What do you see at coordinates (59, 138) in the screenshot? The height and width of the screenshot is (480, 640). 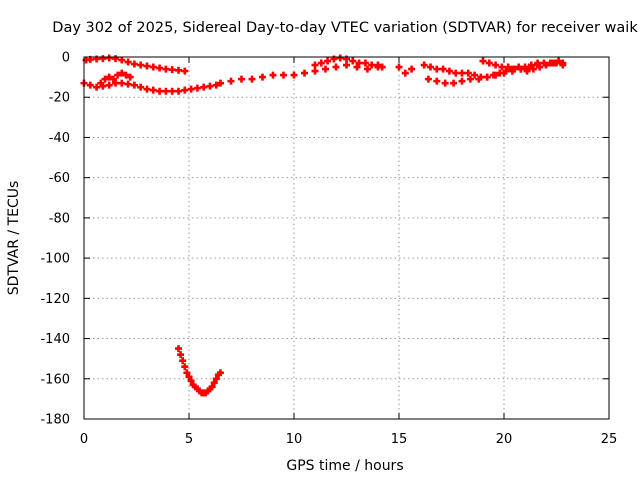 I see `y-tick-label: -40` at bounding box center [59, 138].